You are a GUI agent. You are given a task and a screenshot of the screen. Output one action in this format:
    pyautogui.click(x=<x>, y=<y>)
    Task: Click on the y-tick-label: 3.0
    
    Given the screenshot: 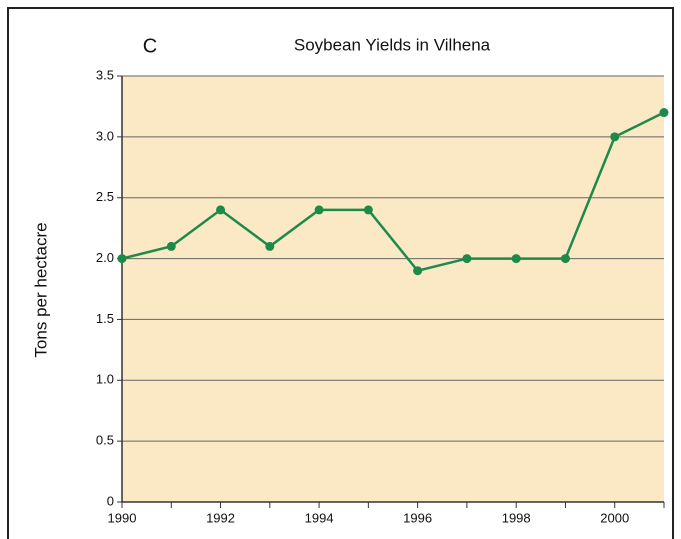 What is the action you would take?
    pyautogui.click(x=105, y=135)
    